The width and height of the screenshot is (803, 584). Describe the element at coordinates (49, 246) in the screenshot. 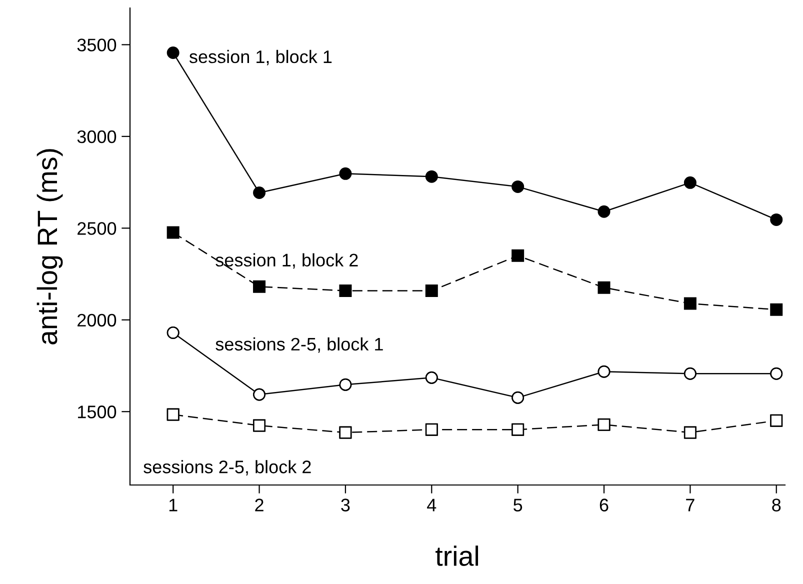

I see `y-axis-title: anti-log RT (ms)` at that location.